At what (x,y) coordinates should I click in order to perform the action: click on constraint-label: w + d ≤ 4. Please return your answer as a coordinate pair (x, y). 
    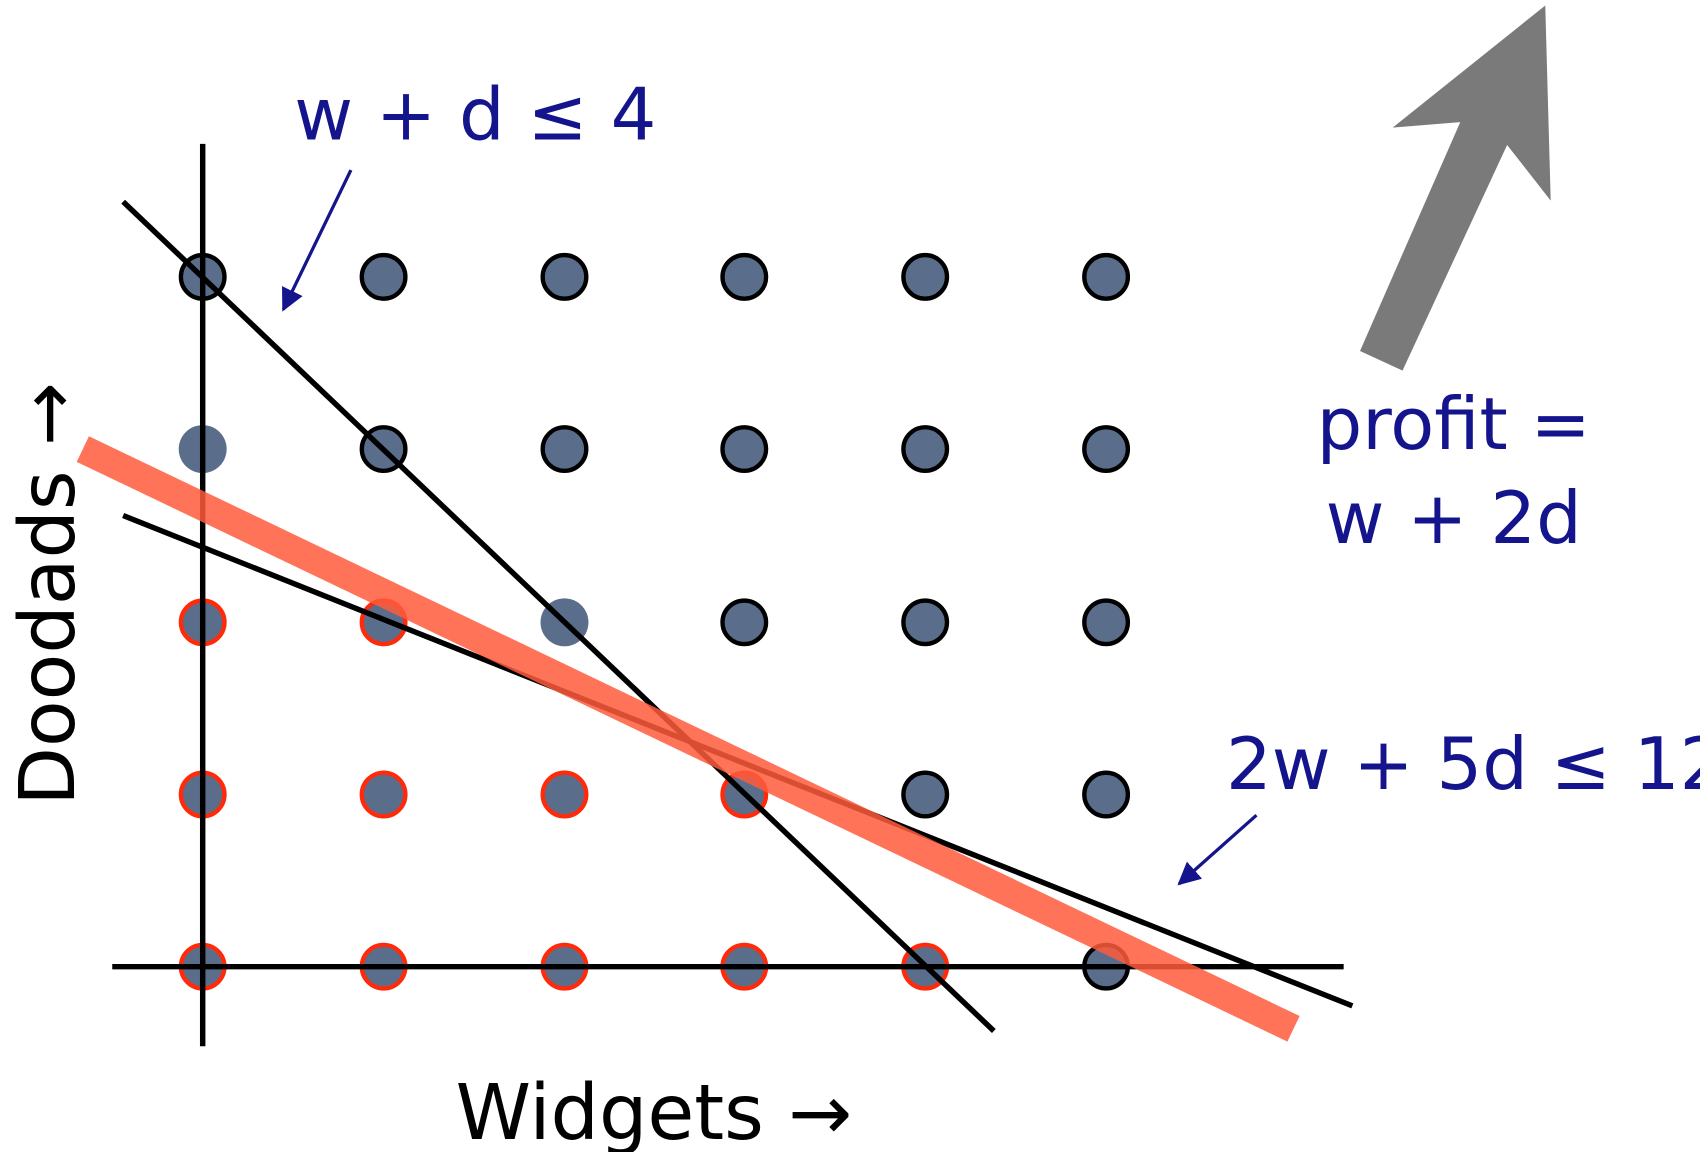
    Looking at the image, I should click on (475, 115).